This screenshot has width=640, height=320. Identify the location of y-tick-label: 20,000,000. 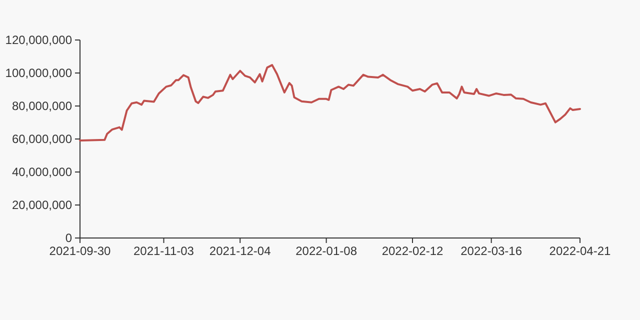
(42, 205).